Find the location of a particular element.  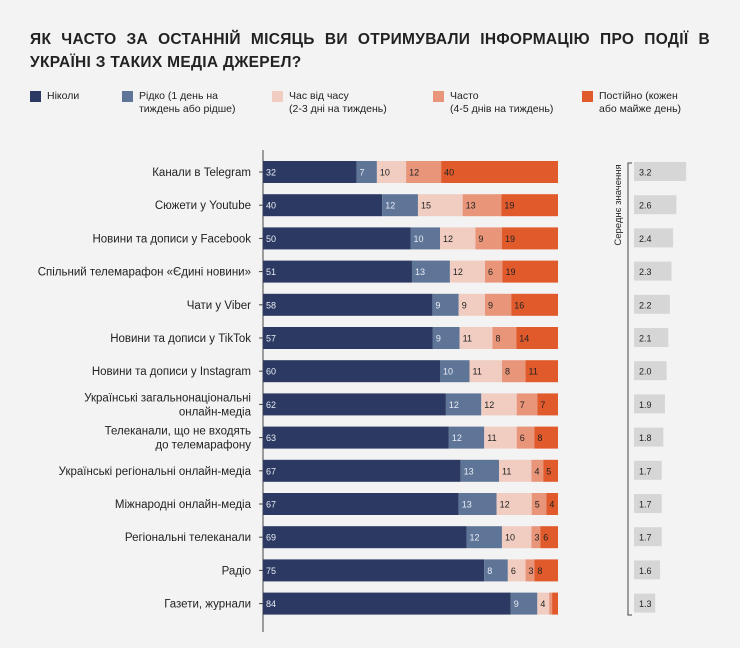

legend-item: Ніколи is located at coordinates (54, 96).